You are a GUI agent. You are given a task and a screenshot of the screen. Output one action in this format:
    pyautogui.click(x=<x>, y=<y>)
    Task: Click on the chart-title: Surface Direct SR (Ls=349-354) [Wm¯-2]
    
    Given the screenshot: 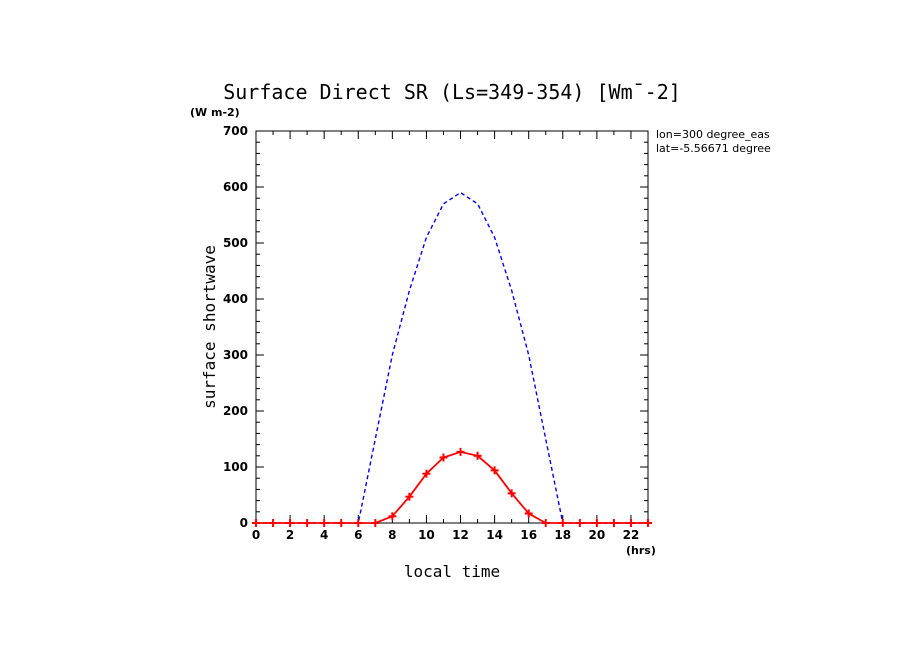 What is the action you would take?
    pyautogui.click(x=452, y=92)
    